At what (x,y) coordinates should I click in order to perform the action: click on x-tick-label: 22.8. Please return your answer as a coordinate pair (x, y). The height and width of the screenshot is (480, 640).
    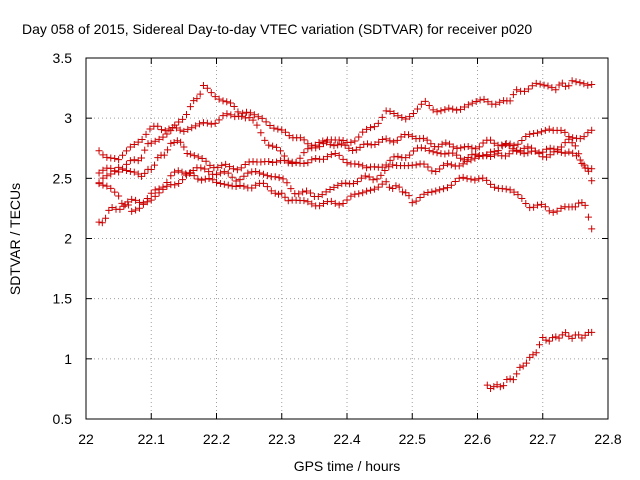
    Looking at the image, I should click on (607, 439).